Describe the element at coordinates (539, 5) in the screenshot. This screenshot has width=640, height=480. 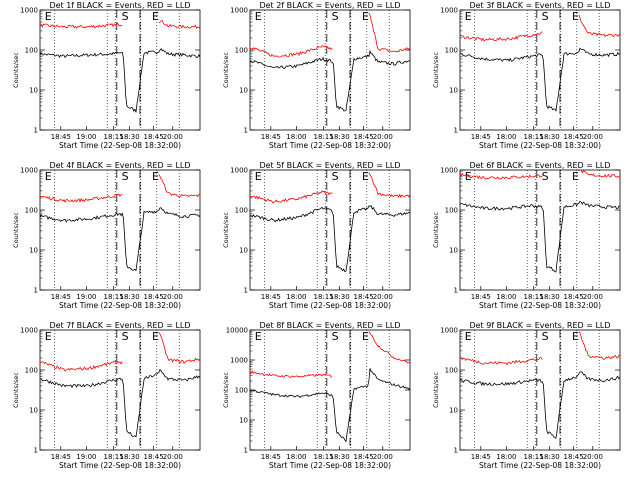
I see `chart-title: Det 3f BLACK = Events, RED = LLD` at that location.